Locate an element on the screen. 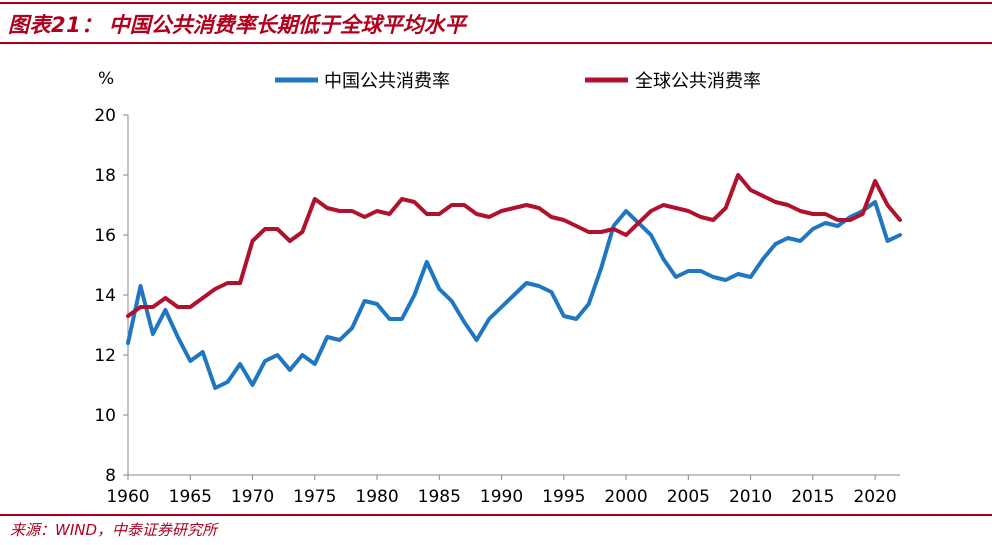  y-tick-label: 8 is located at coordinates (110, 476).